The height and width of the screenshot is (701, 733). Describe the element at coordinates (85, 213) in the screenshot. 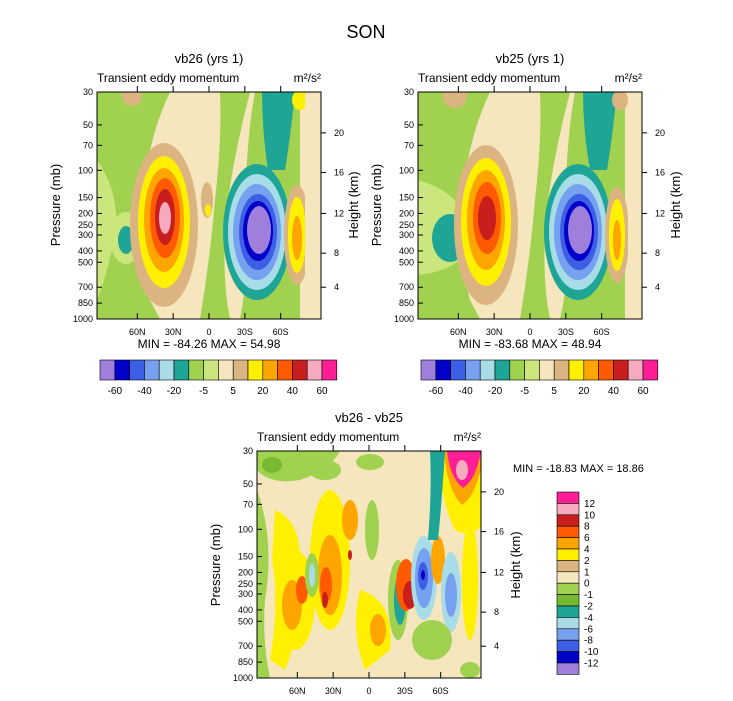

I see `y-tick-label: 200` at that location.